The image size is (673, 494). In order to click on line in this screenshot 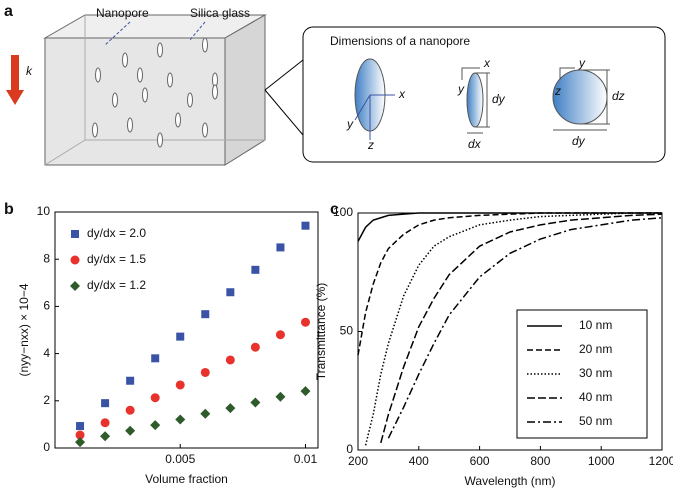, I will do `click(509, 284)`.